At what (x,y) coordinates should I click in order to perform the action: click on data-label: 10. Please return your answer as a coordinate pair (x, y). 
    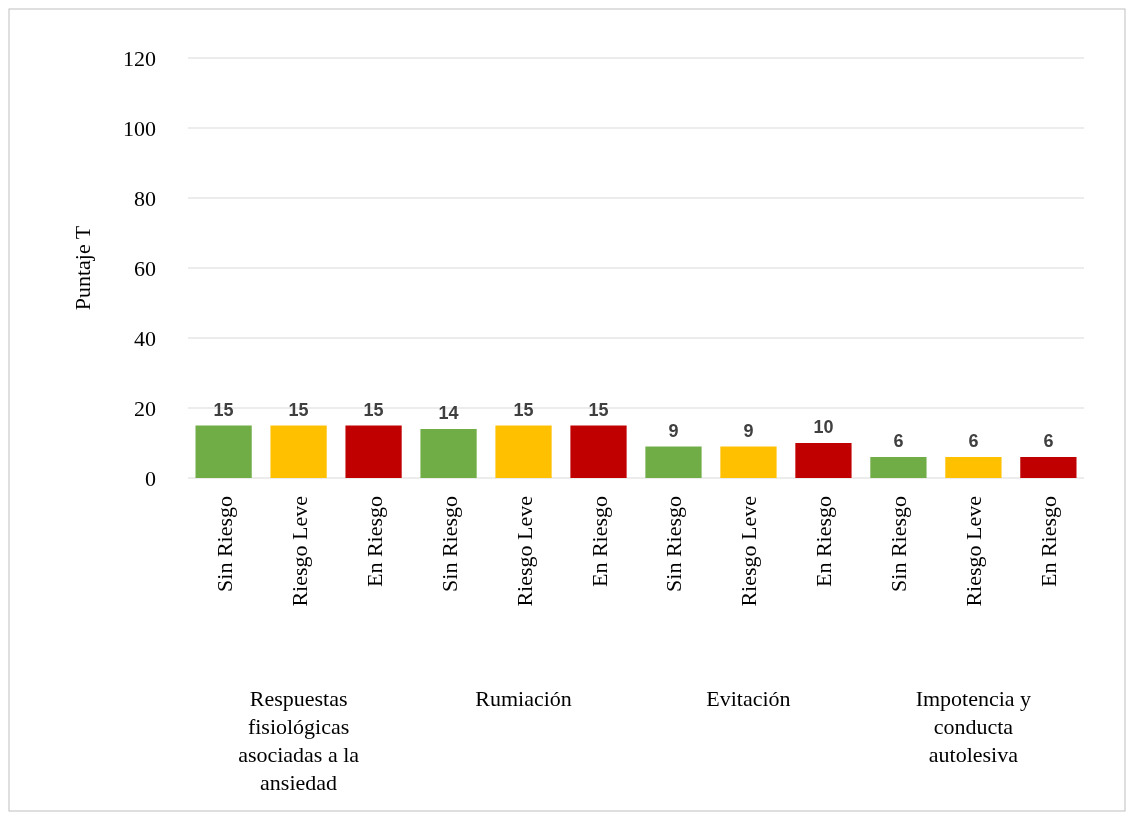
    Looking at the image, I should click on (823, 427).